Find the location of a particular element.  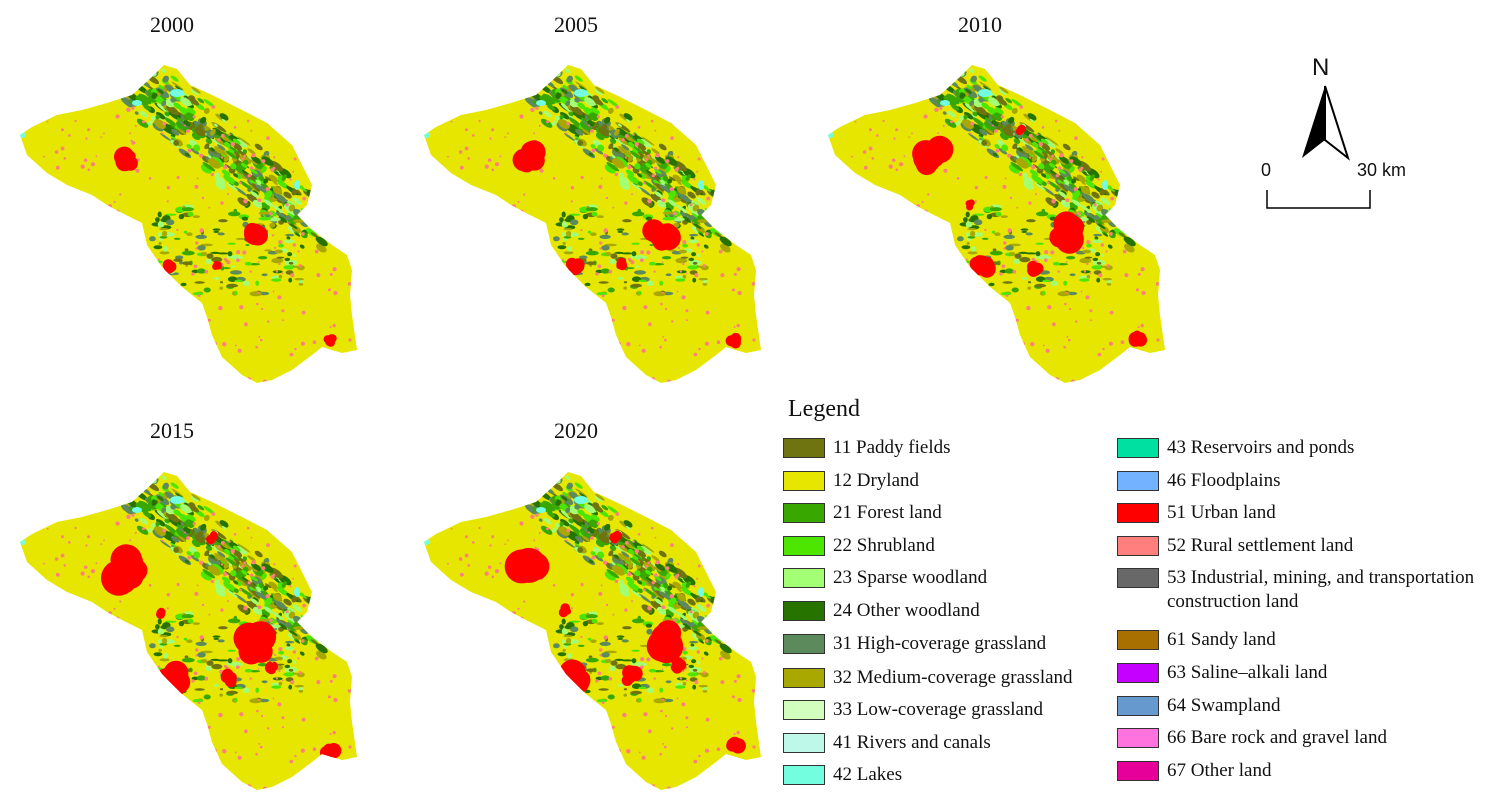

legend-label: 51 Urban land is located at coordinates (1221, 513).